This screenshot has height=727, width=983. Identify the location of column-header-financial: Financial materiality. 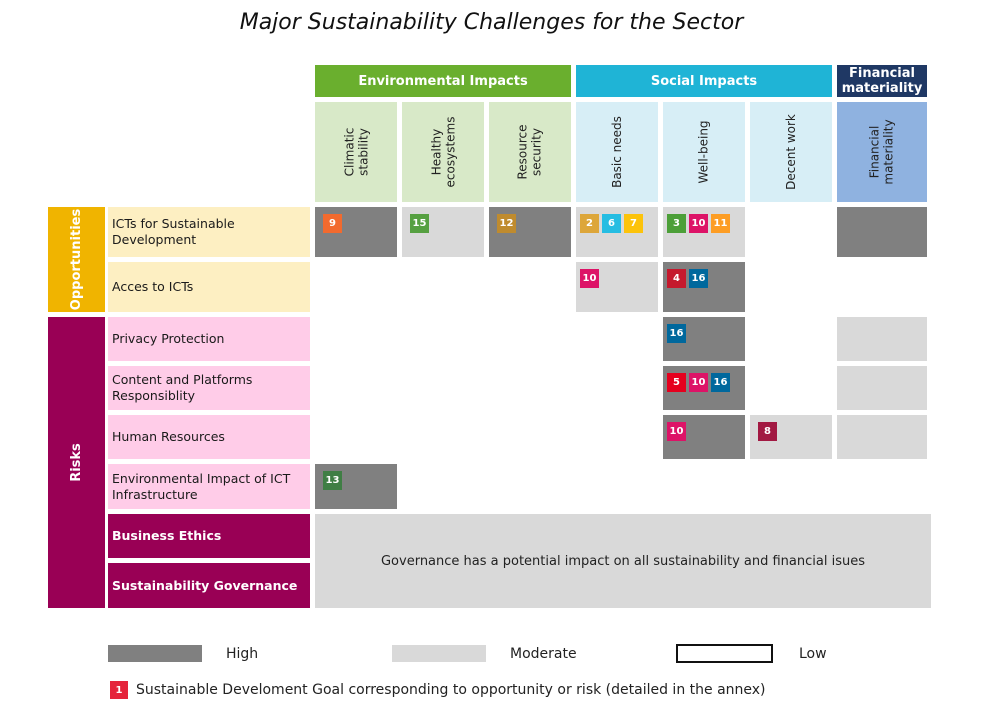
(882, 152).